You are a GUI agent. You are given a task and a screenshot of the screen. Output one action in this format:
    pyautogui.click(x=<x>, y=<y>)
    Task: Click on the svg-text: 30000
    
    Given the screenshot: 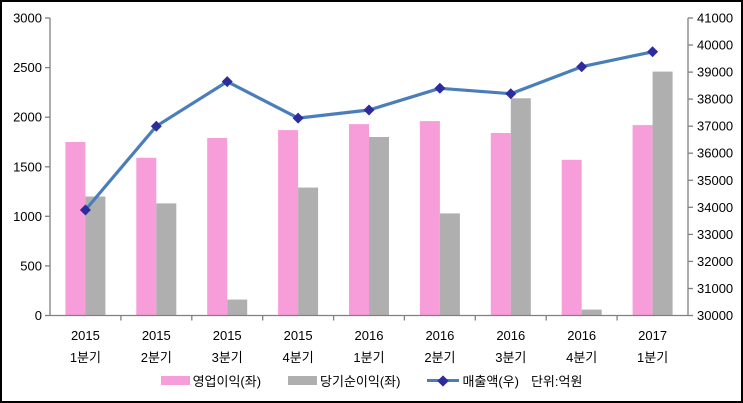 What is the action you would take?
    pyautogui.click(x=715, y=315)
    